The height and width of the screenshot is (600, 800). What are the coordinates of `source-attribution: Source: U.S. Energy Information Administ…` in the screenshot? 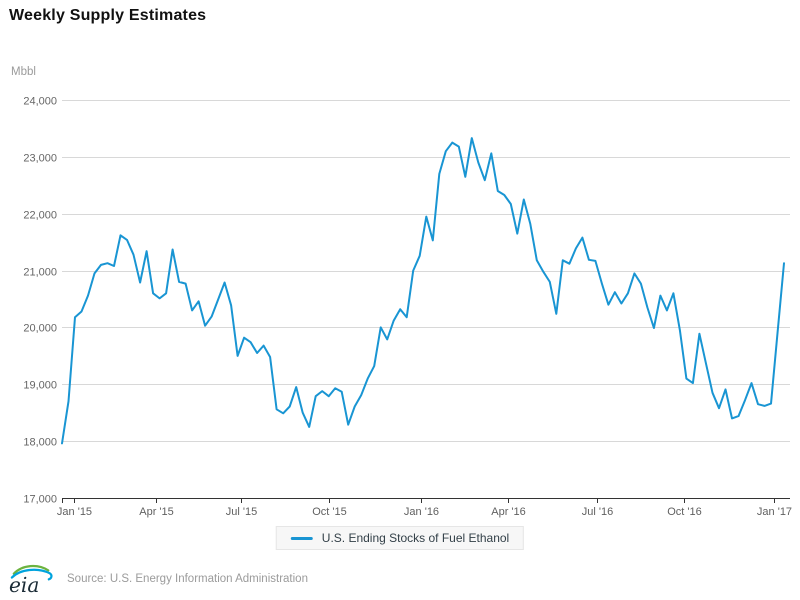 It's located at (187, 579).